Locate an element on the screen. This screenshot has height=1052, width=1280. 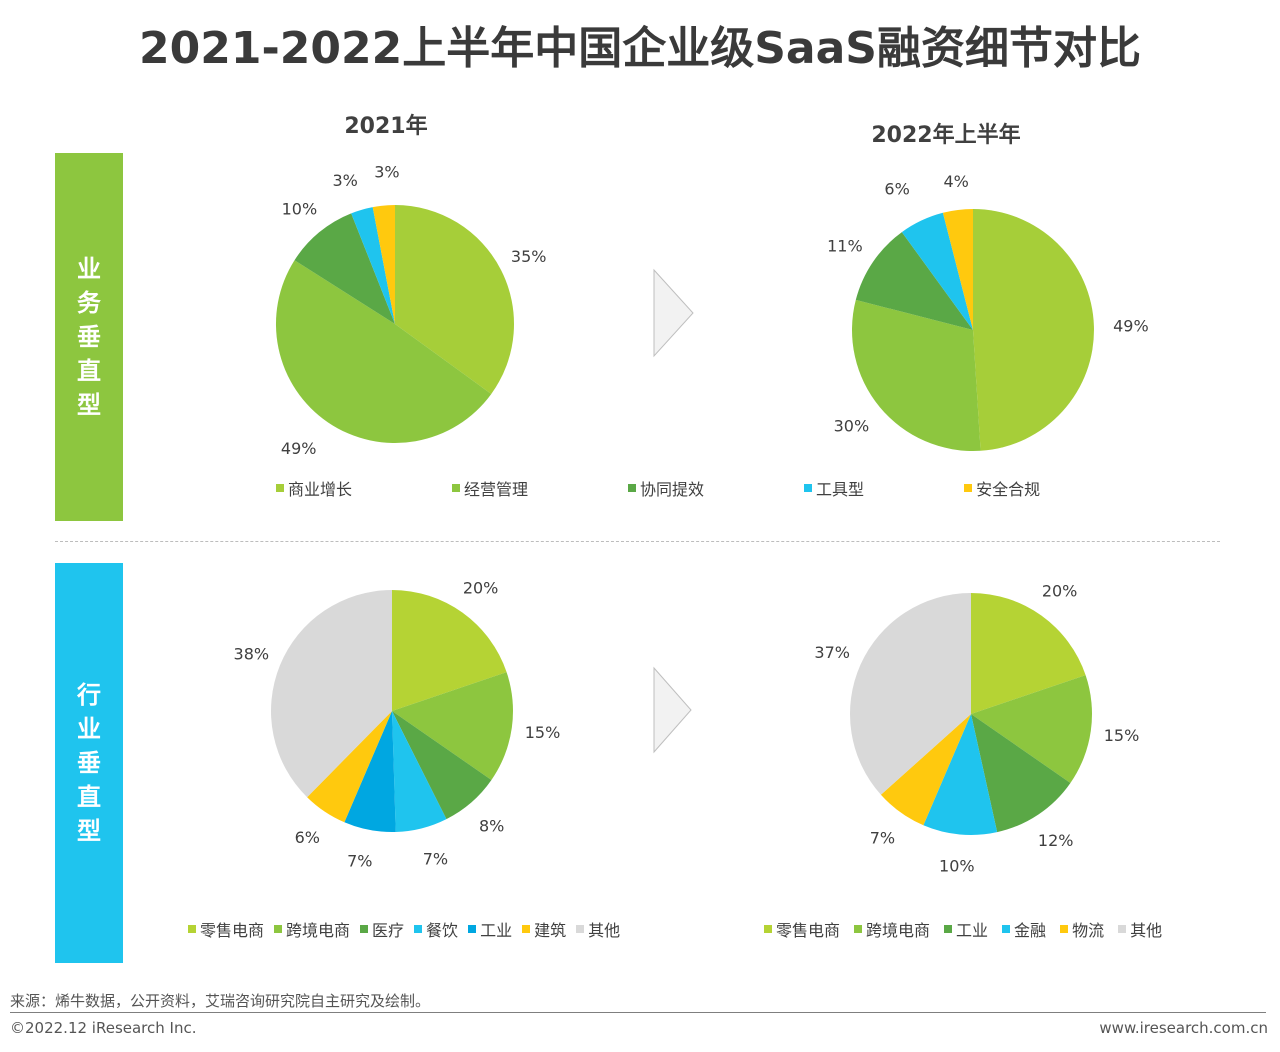
legend-item: 商业增长 is located at coordinates (314, 488).